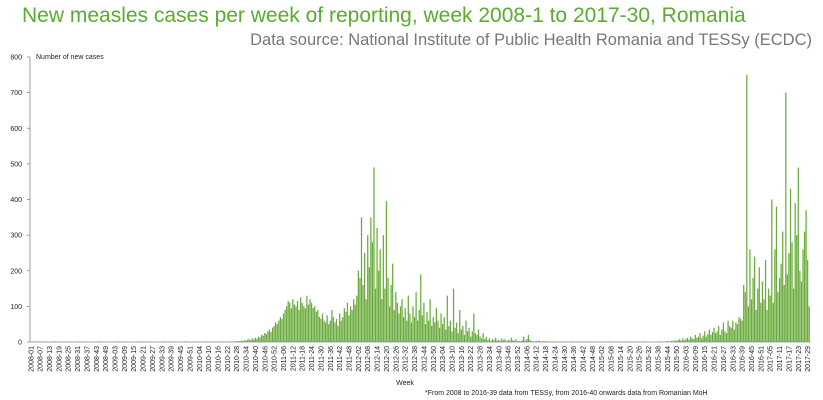 Image resolution: width=823 pixels, height=400 pixels. I want to click on y-tick-label: 300, so click(16, 236).